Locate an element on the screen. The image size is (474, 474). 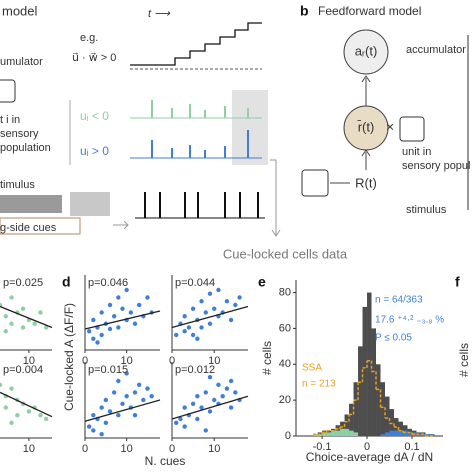
y-axis-label: Cue-locked A (ΔF/F) is located at coordinates (69, 357).